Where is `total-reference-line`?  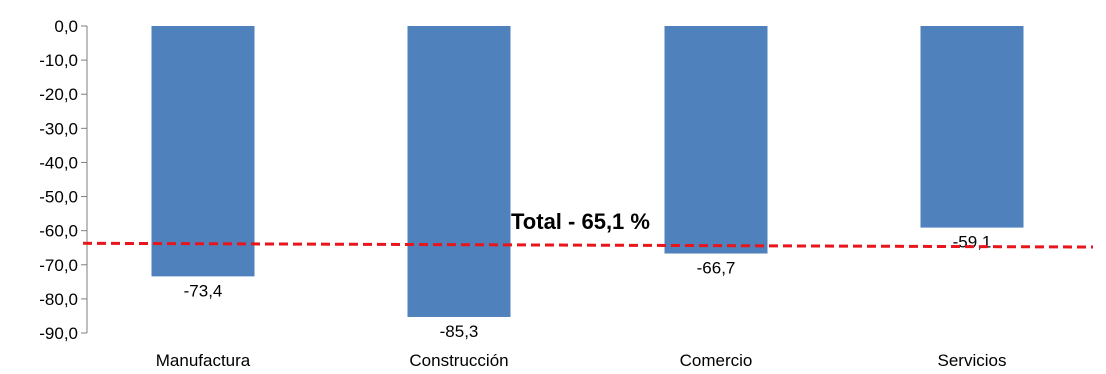 total-reference-line is located at coordinates (588, 245).